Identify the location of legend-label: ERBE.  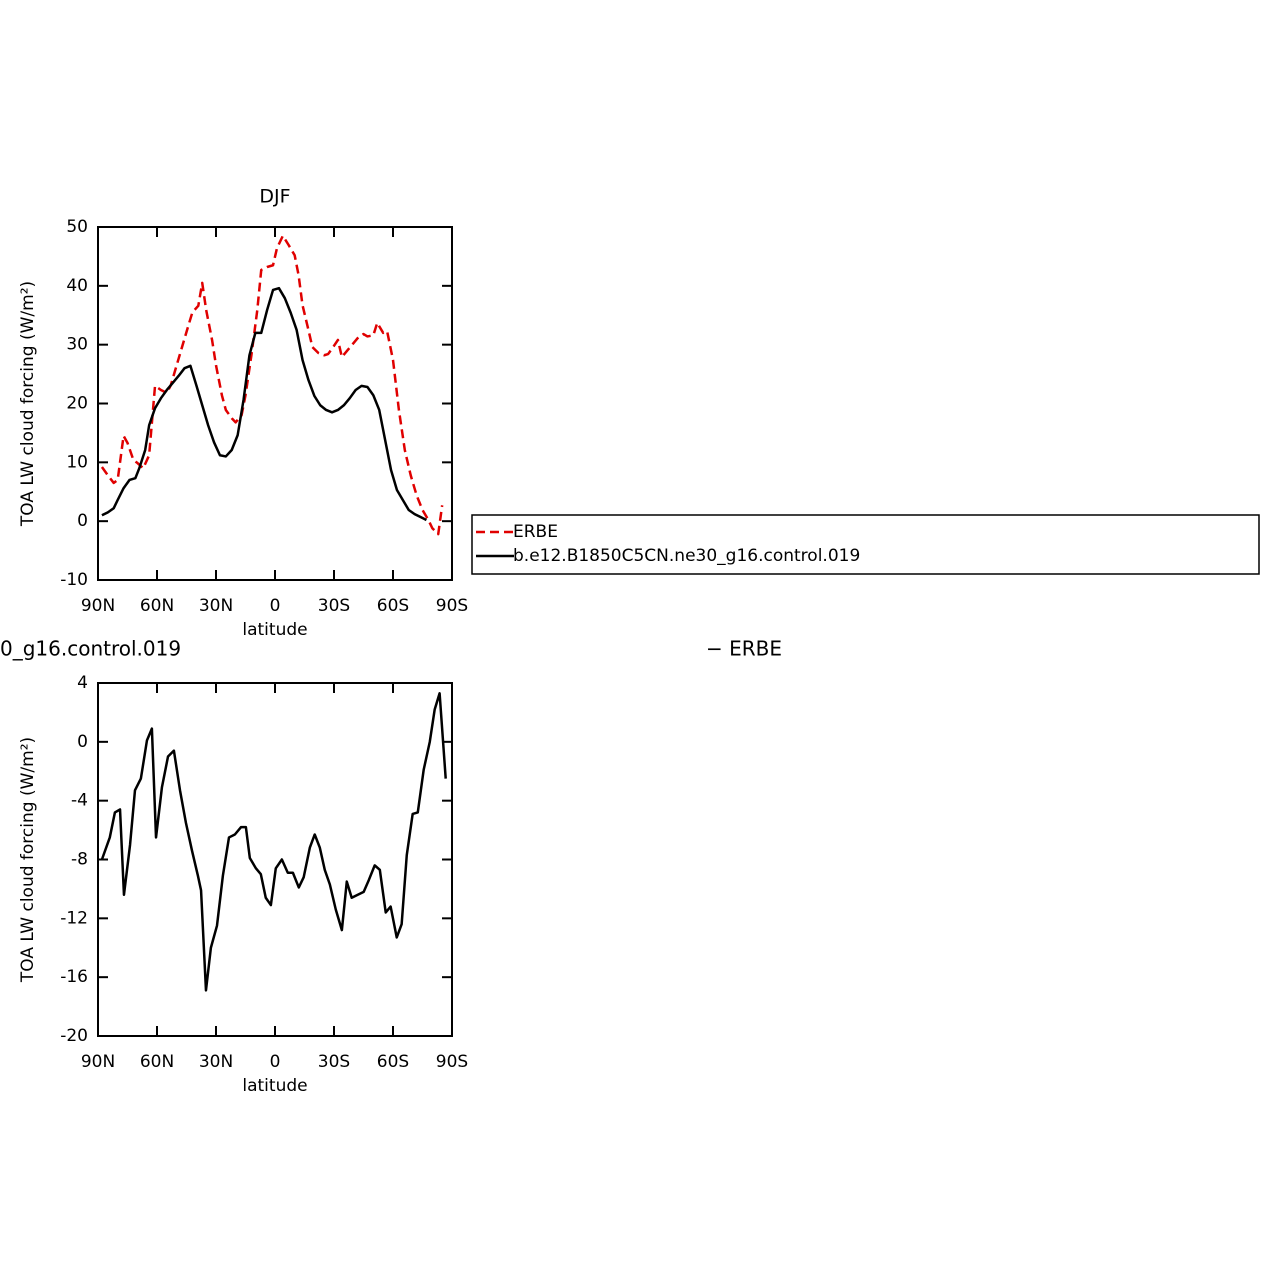
(535, 532).